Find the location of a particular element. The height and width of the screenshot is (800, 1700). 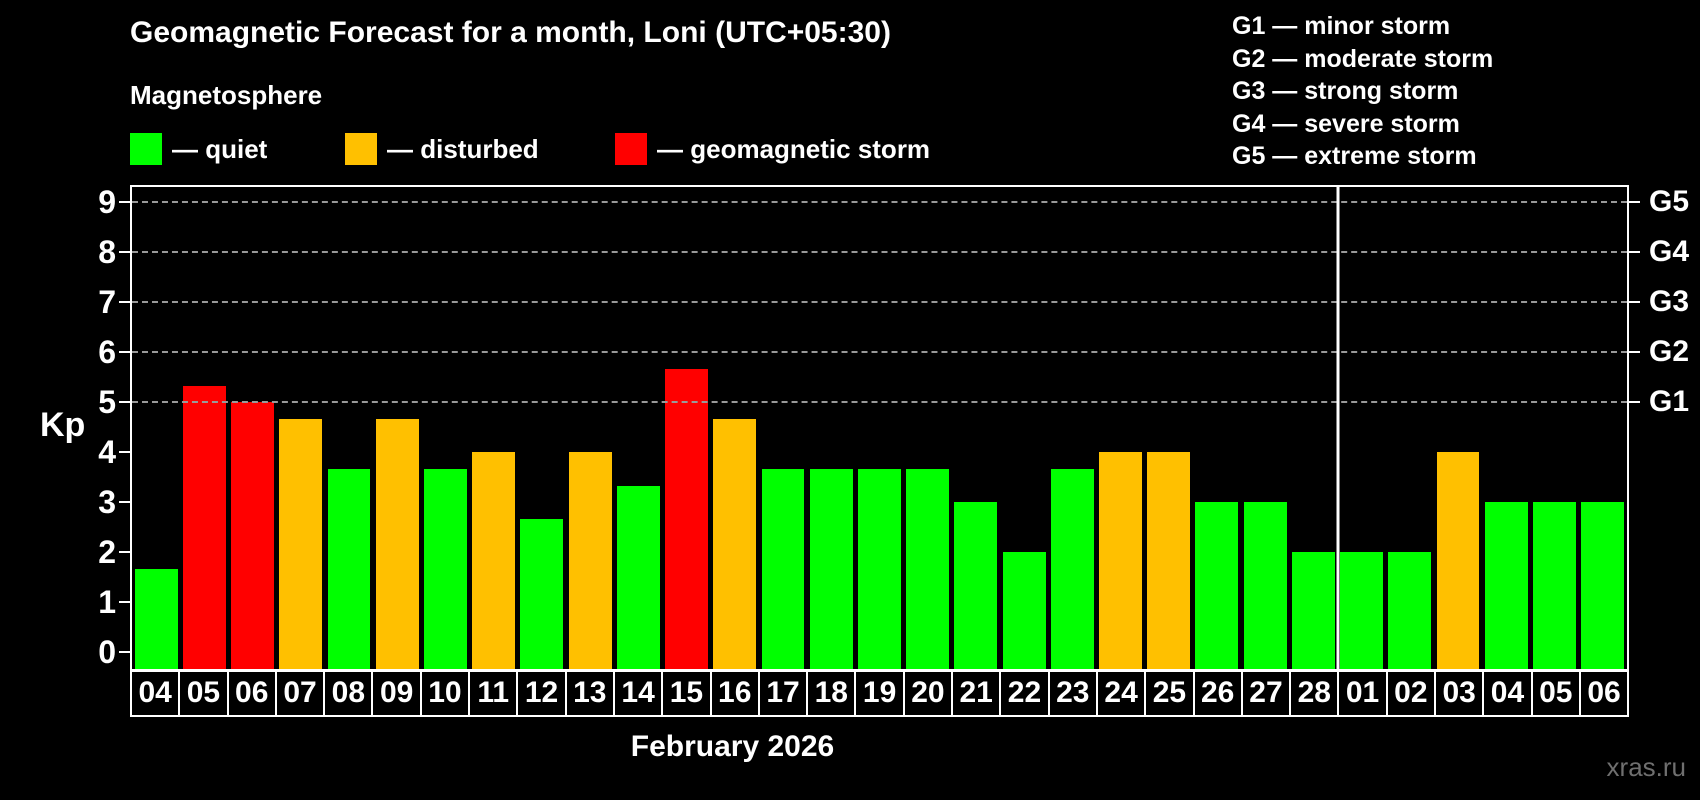

day-label-feb-25: 25 is located at coordinates (1168, 692).